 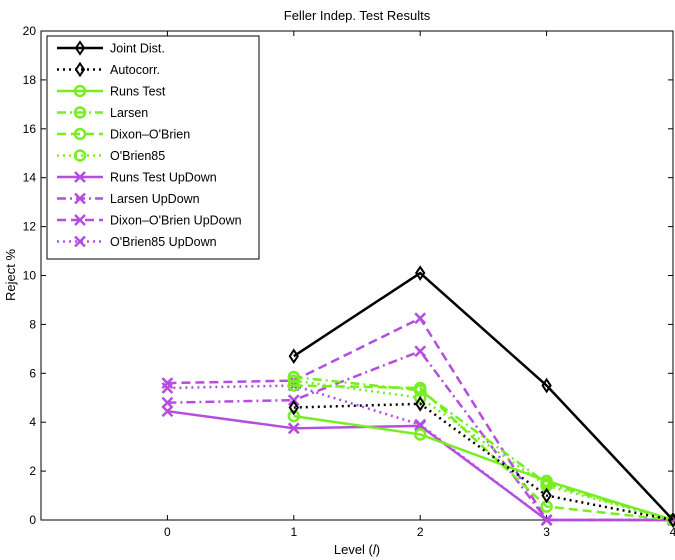 What do you see at coordinates (176, 221) in the screenshot?
I see `legend-label: Dixon–O'Brien UpDown` at bounding box center [176, 221].